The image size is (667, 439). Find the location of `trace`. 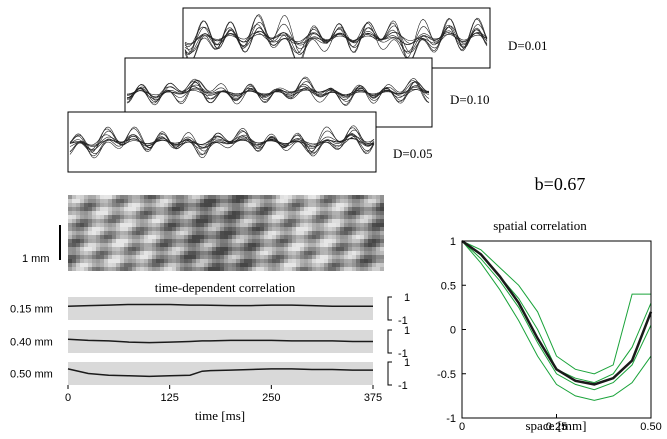

trace is located at coordinates (336, 41).